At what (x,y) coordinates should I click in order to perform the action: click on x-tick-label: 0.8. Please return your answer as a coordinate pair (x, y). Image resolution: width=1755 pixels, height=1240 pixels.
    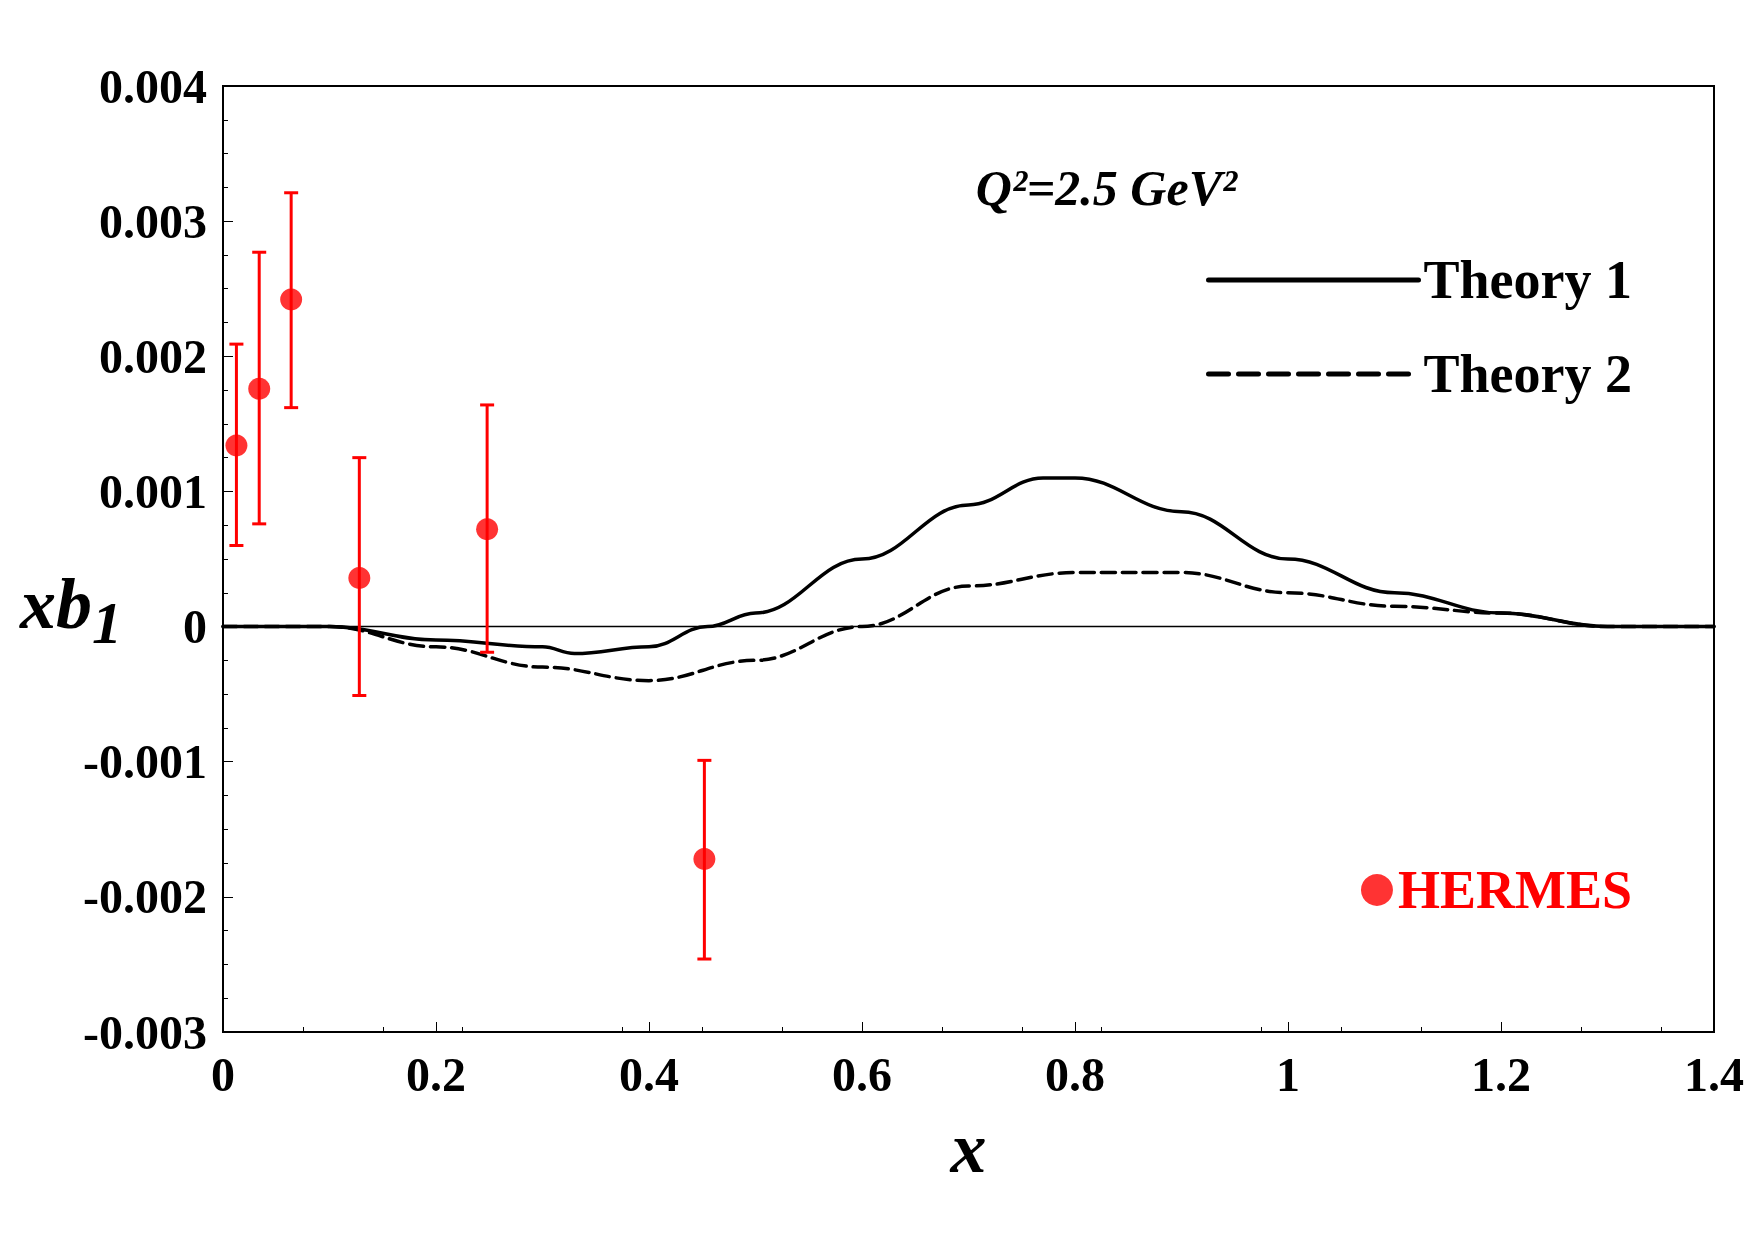
    Looking at the image, I should click on (1075, 1074).